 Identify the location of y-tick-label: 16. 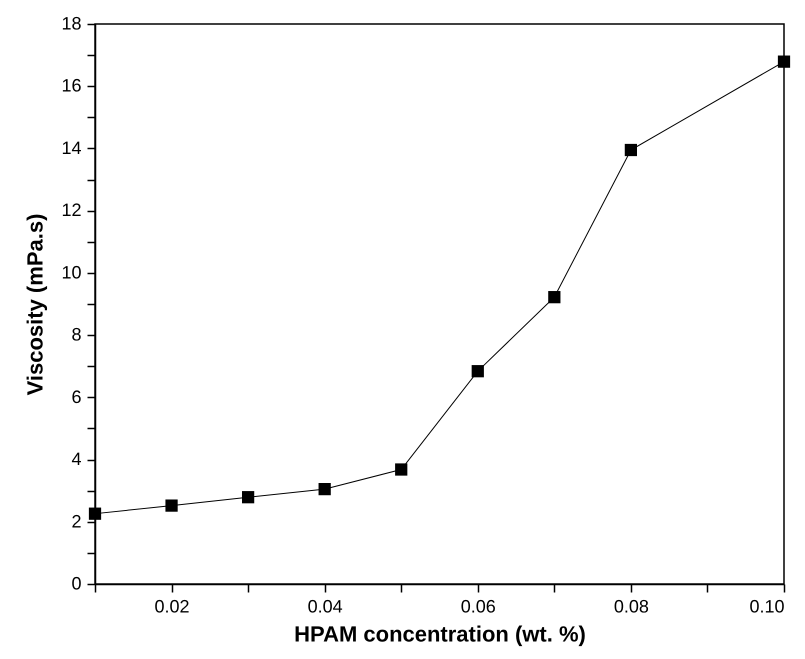
(71, 86).